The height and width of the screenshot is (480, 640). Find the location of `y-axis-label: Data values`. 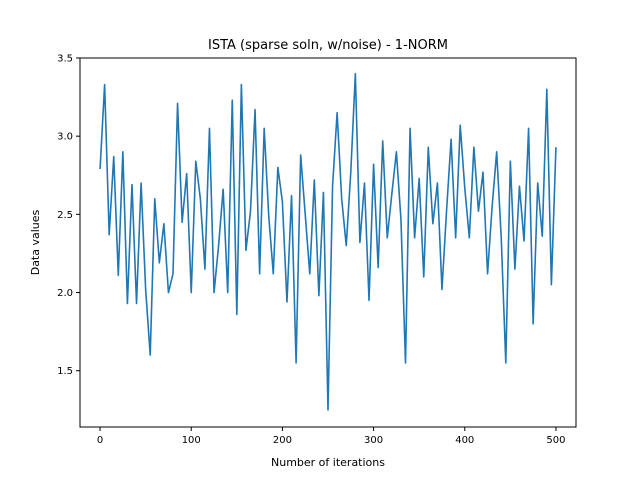

y-axis-label: Data values is located at coordinates (35, 242).